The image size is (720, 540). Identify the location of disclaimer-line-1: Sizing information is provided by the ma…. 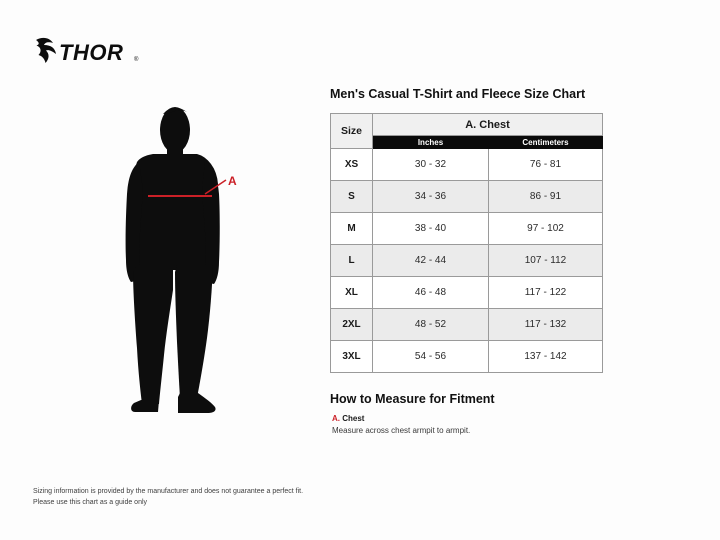
(168, 491).